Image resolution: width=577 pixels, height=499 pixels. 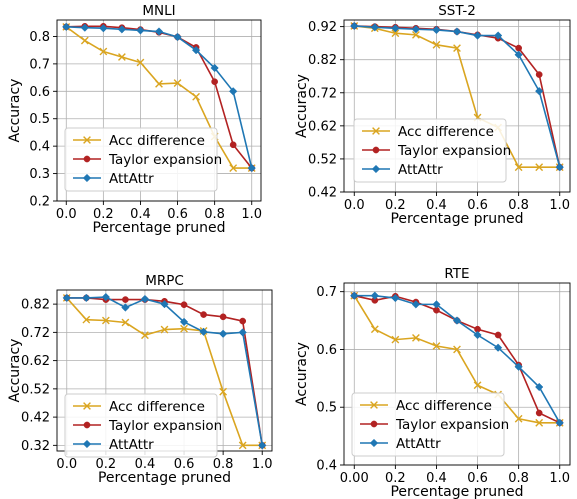 What do you see at coordinates (165, 160) in the screenshot?
I see `legend-label: Taylor expansion` at bounding box center [165, 160].